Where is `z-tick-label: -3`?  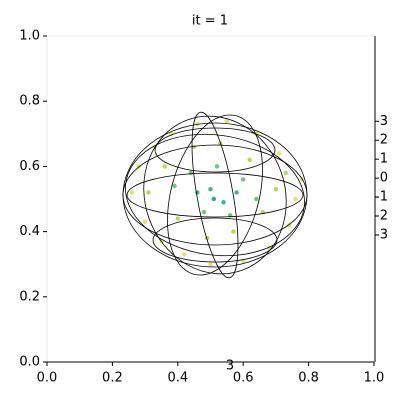 z-tick-label: -3 is located at coordinates (381, 235).